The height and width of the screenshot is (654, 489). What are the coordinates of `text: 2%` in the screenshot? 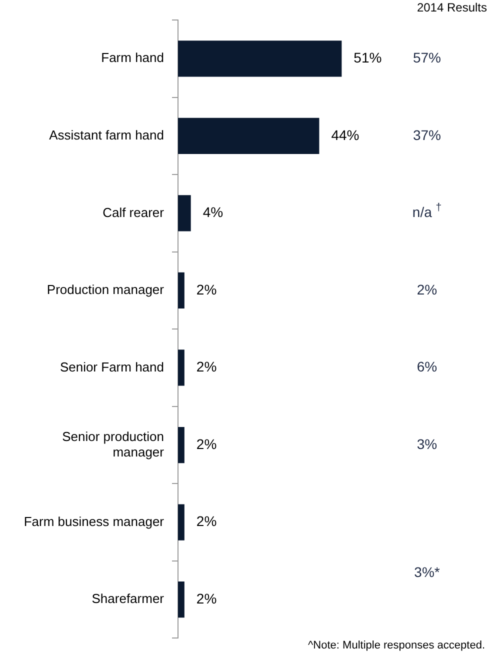 It's located at (427, 289).